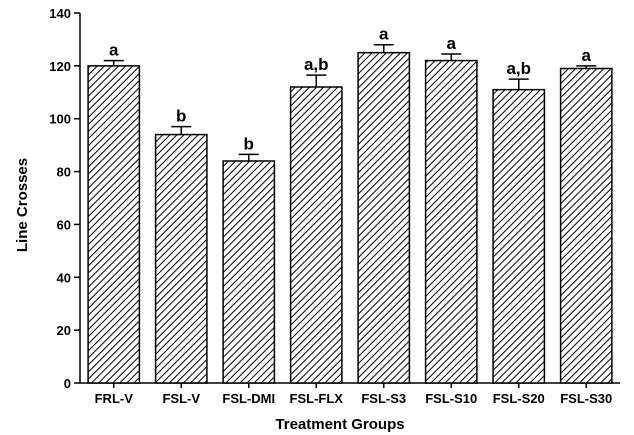 The image size is (634, 435). What do you see at coordinates (451, 221) in the screenshot?
I see `bar-fsl-s10` at bounding box center [451, 221].